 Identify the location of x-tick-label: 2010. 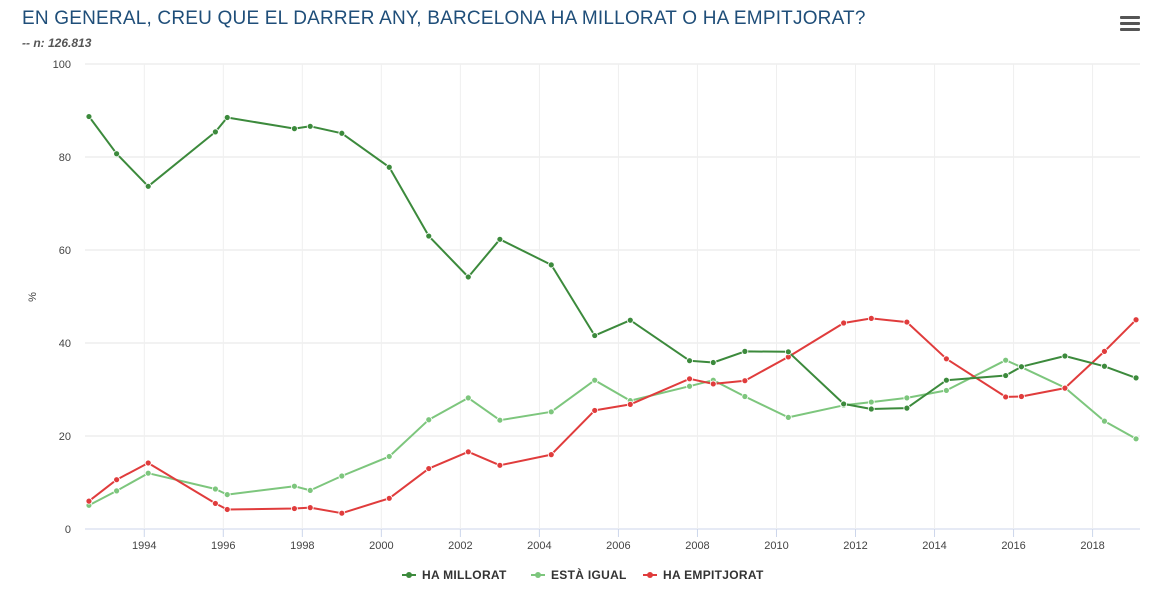
(776, 546).